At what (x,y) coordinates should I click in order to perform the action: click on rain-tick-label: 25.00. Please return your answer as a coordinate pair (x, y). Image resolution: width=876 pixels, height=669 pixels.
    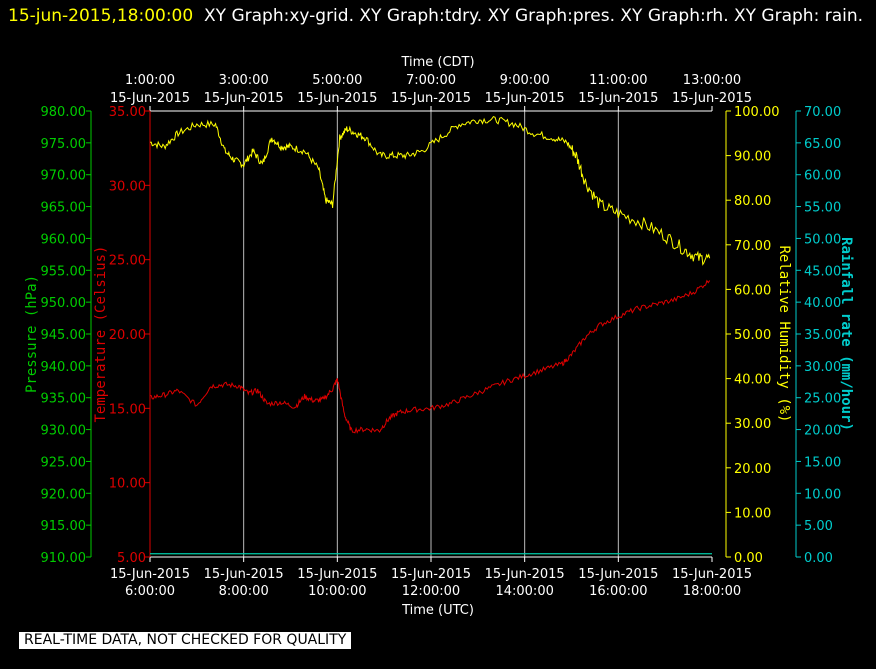
    Looking at the image, I should click on (822, 399).